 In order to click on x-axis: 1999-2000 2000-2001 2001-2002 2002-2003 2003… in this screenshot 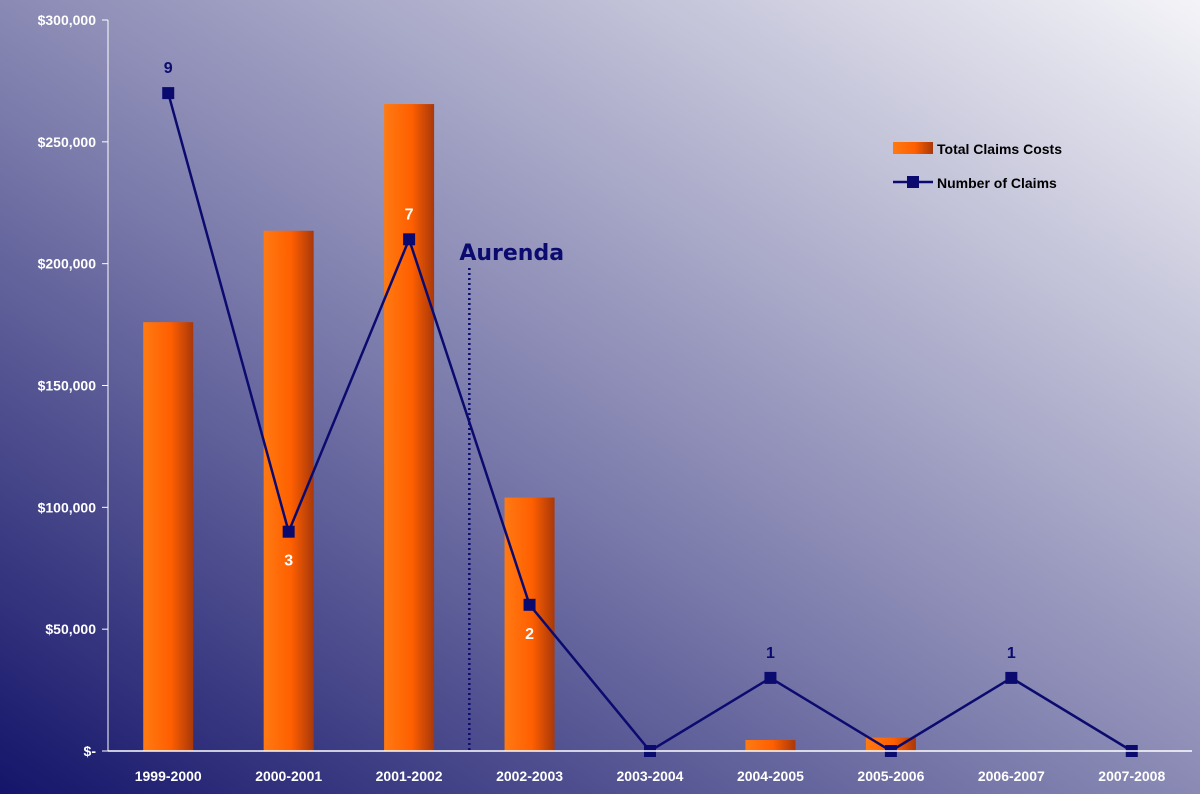, I will do `click(650, 767)`.